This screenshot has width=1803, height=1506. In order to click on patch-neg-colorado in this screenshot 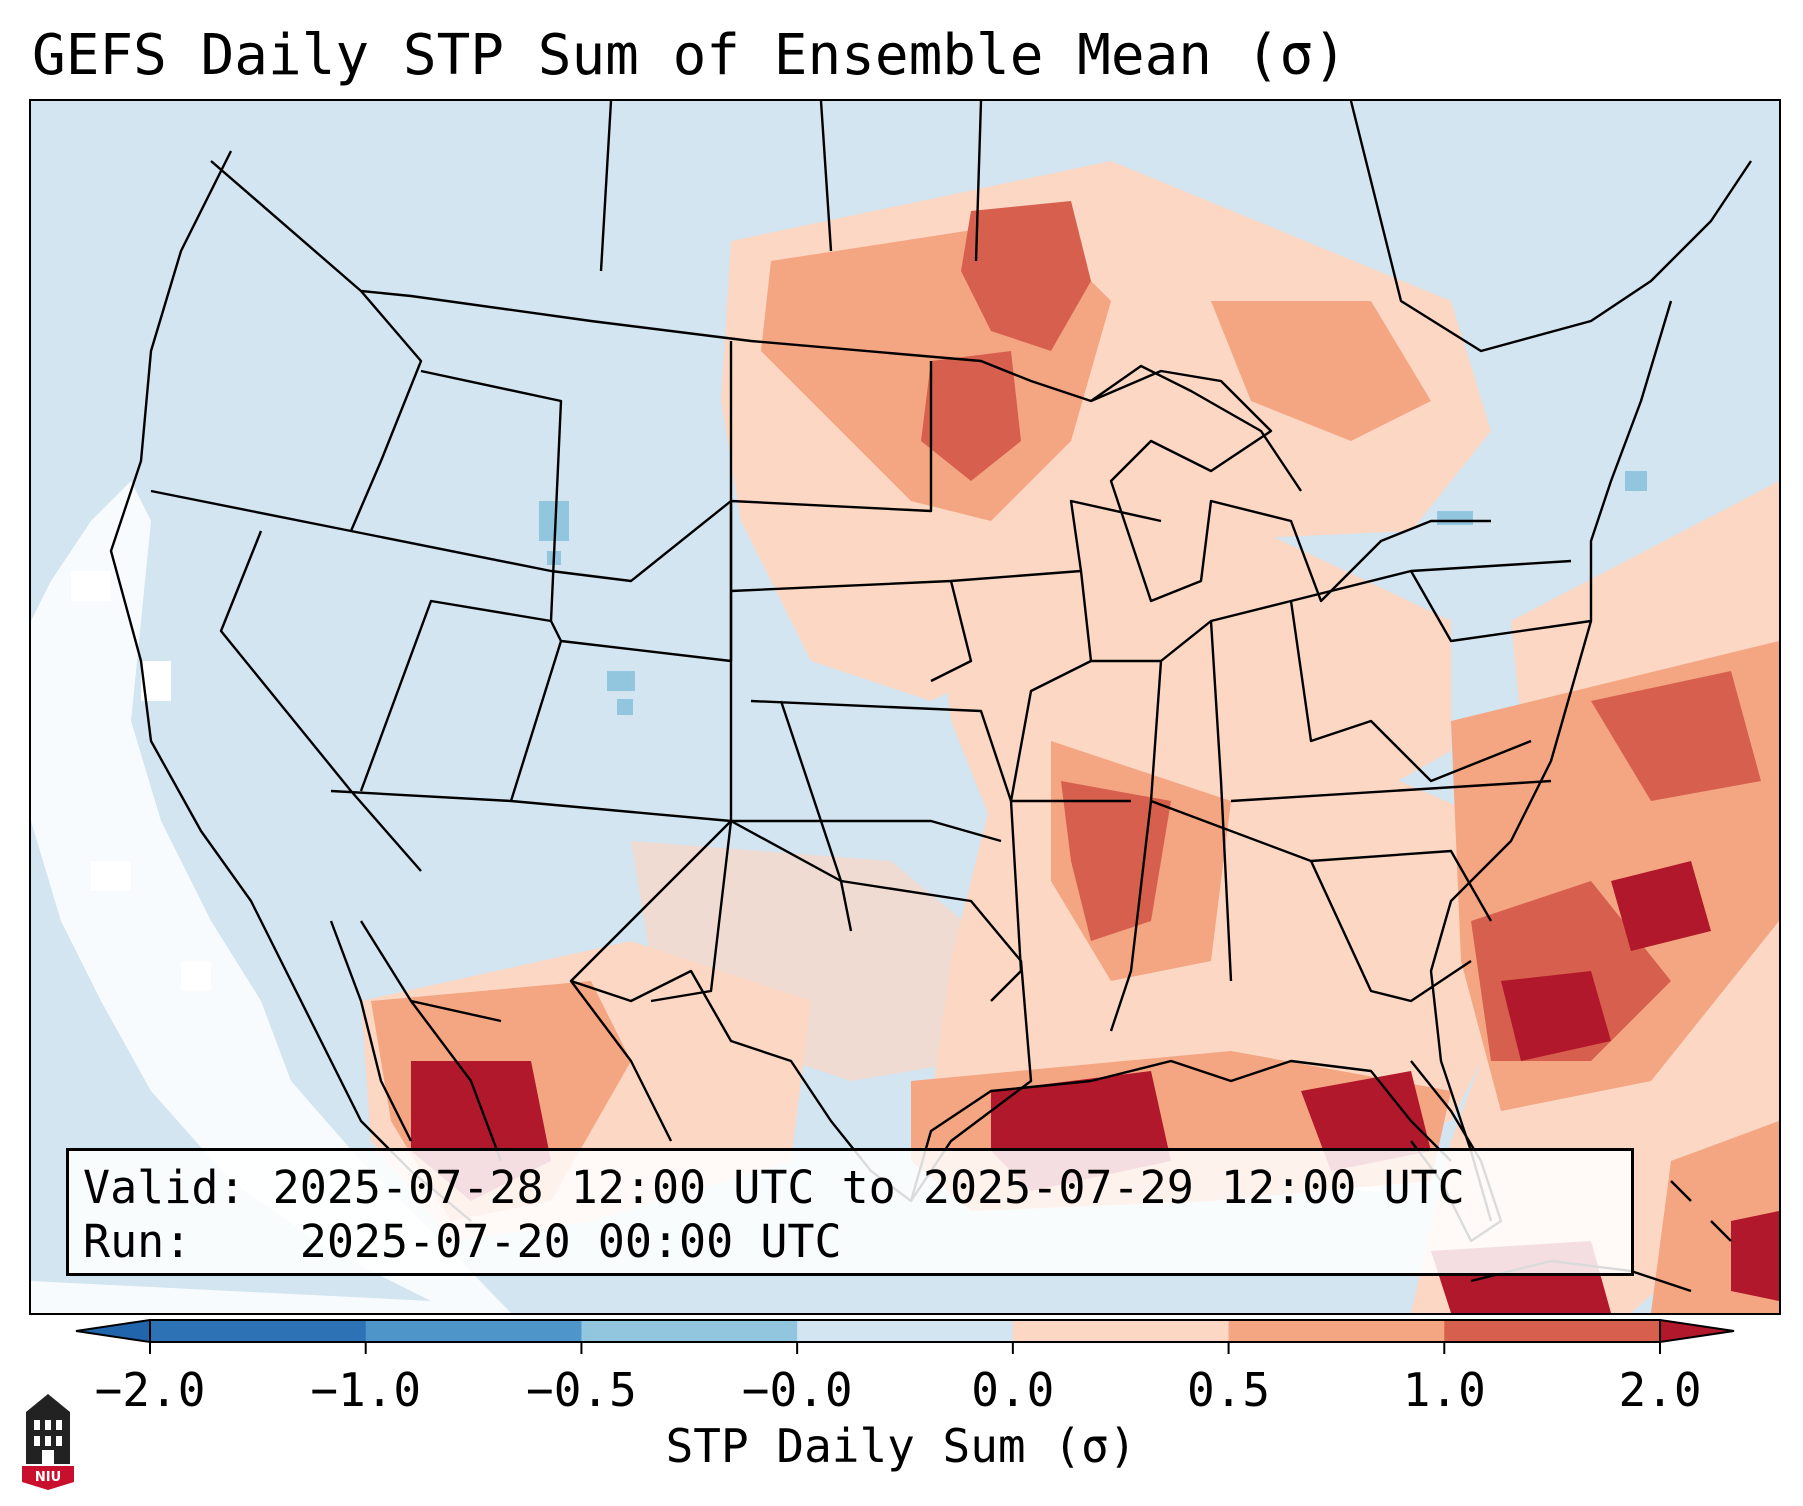, I will do `click(621, 681)`.